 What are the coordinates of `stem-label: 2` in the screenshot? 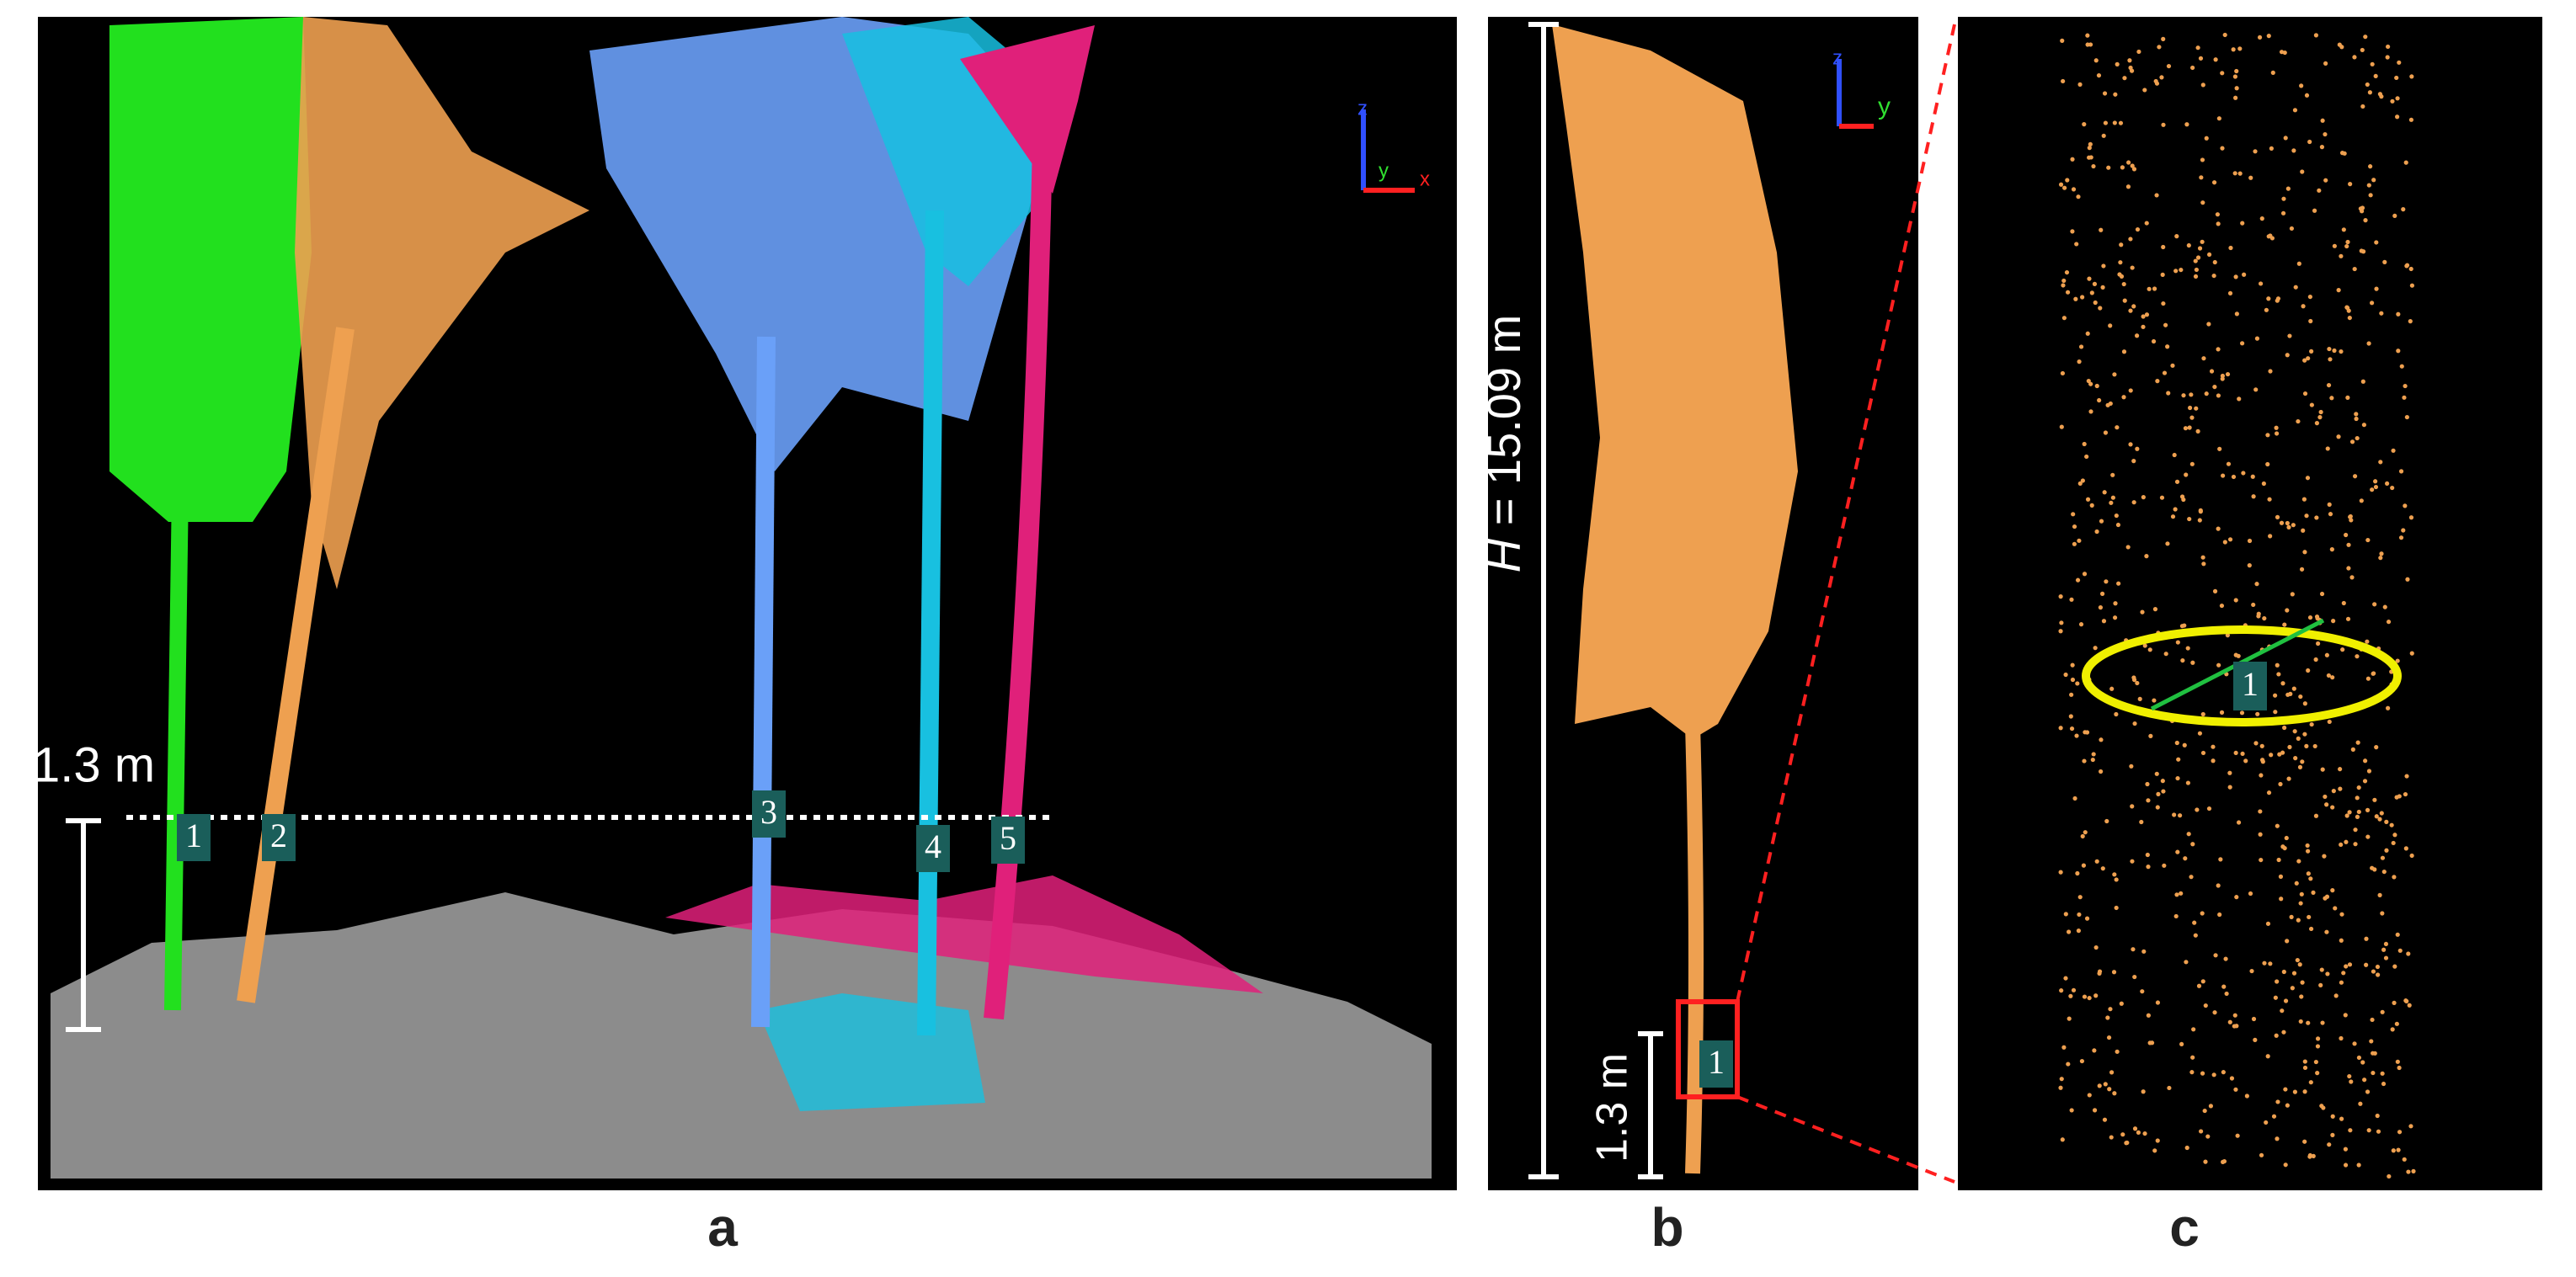 It's located at (278, 835).